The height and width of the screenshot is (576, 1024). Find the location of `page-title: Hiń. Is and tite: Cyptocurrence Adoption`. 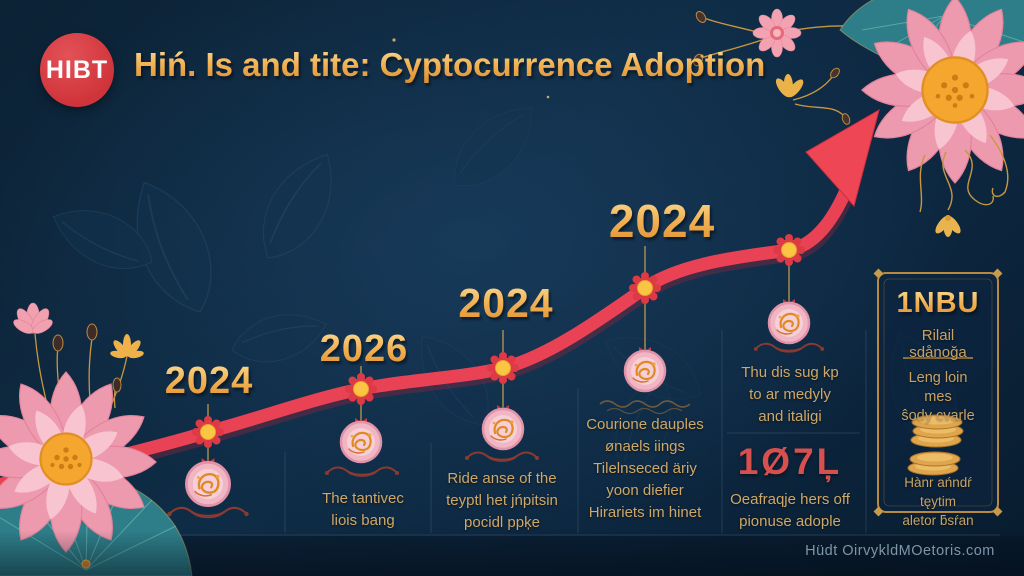

page-title: Hiń. Is and tite: Cyptocurrence Adoption is located at coordinates (450, 64).